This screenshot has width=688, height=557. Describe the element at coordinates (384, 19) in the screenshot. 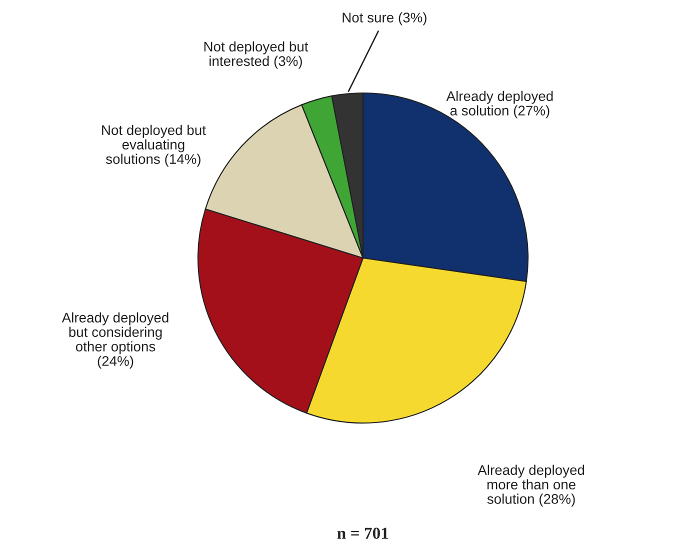

I see `slice-label: Not sure (3%)` at that location.